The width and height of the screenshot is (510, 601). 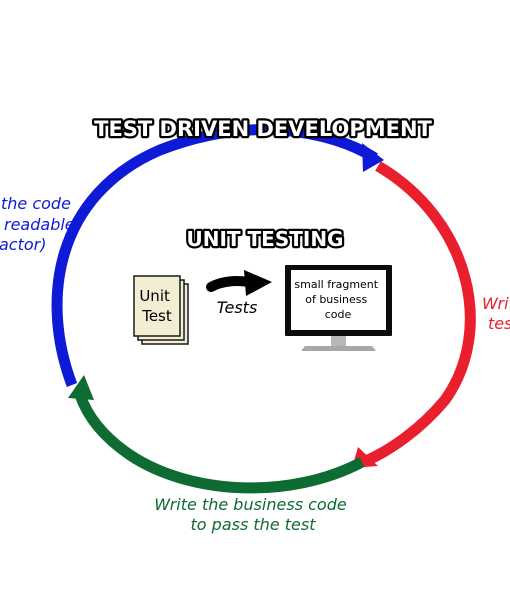 What do you see at coordinates (250, 504) in the screenshot?
I see `pass-label-line-1: Write the business code` at bounding box center [250, 504].